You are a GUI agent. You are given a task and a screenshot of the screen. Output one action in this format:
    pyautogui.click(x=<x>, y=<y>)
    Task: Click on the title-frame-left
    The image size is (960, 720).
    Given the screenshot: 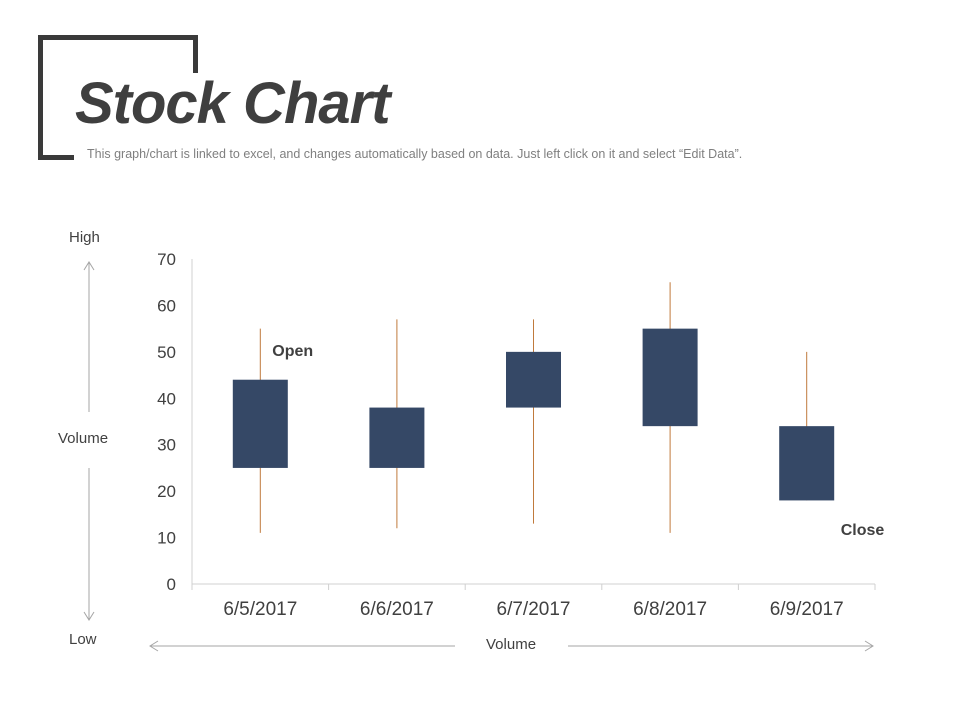 What is the action you would take?
    pyautogui.click(x=40, y=97)
    